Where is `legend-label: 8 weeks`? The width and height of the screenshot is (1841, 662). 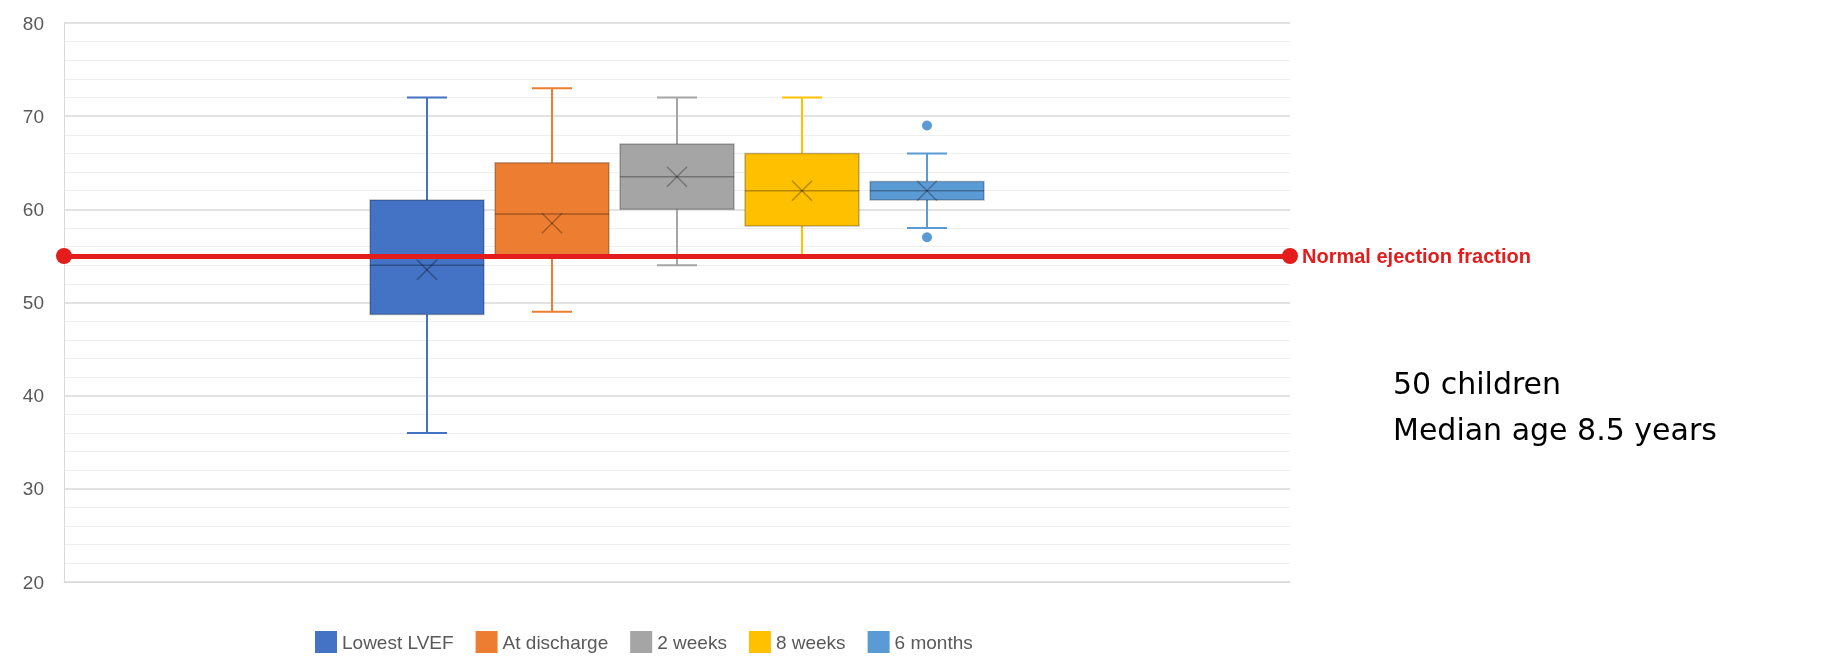
legend-label: 8 weeks is located at coordinates (810, 642).